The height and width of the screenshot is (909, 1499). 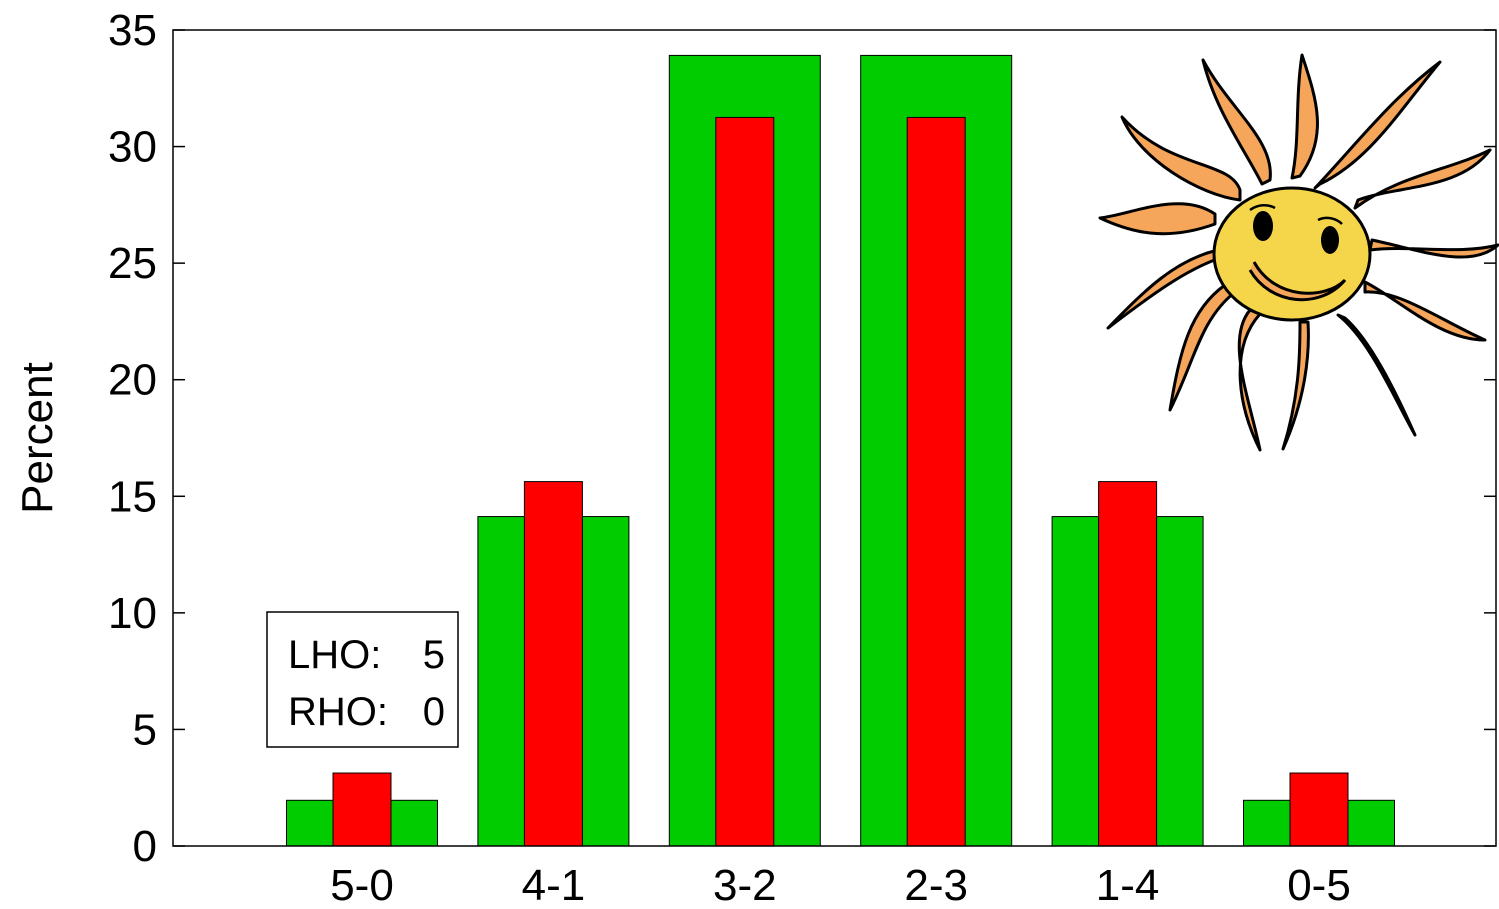 I want to click on y-tick-label-25: 25, so click(x=132, y=263).